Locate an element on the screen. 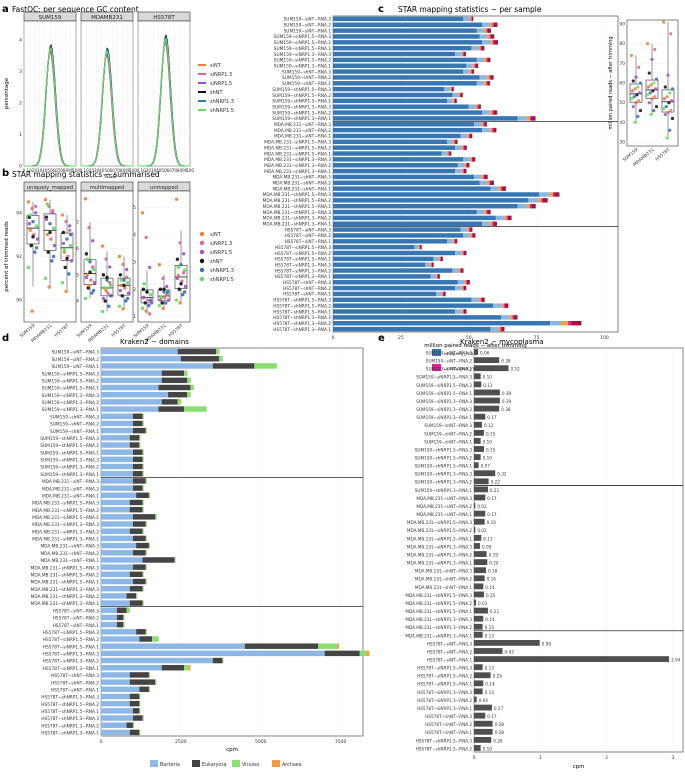 Image resolution: width=685 pixels, height=776 pixels. point-shNRP1.3 is located at coordinates (149, 305).